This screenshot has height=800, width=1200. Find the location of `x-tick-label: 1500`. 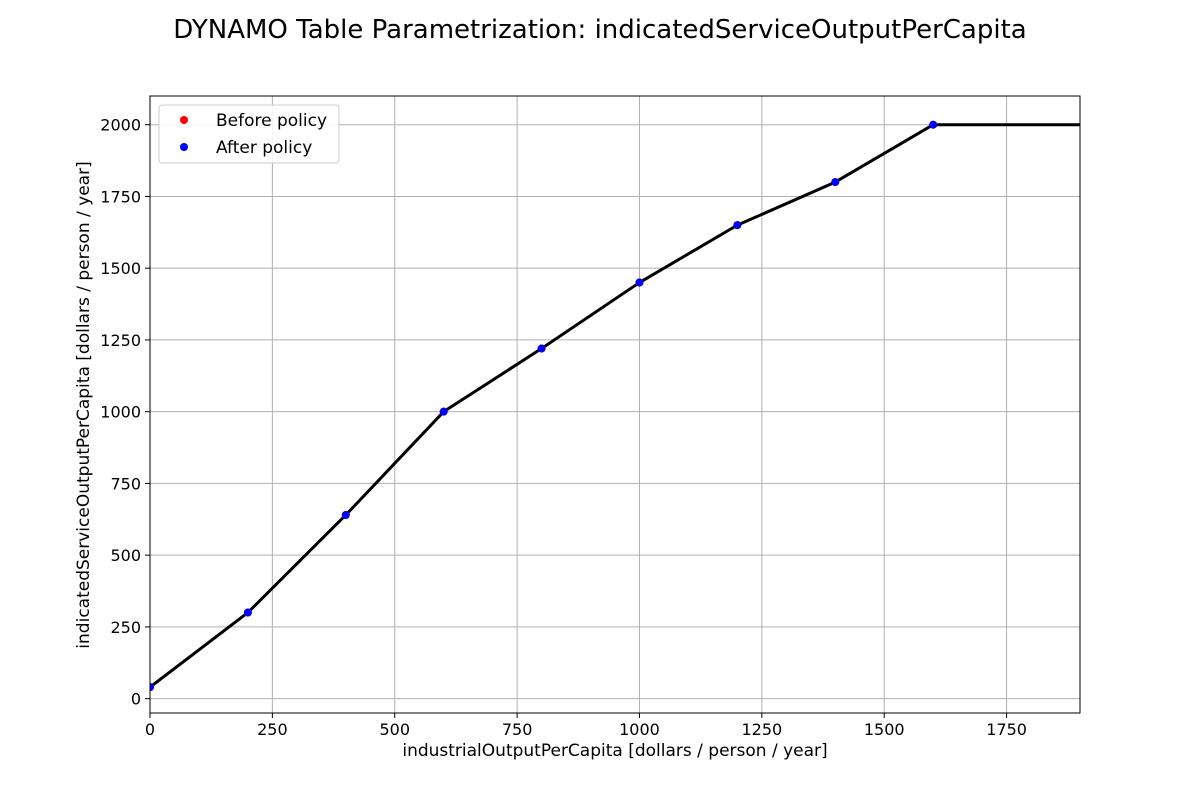

x-tick-label: 1500 is located at coordinates (884, 729).